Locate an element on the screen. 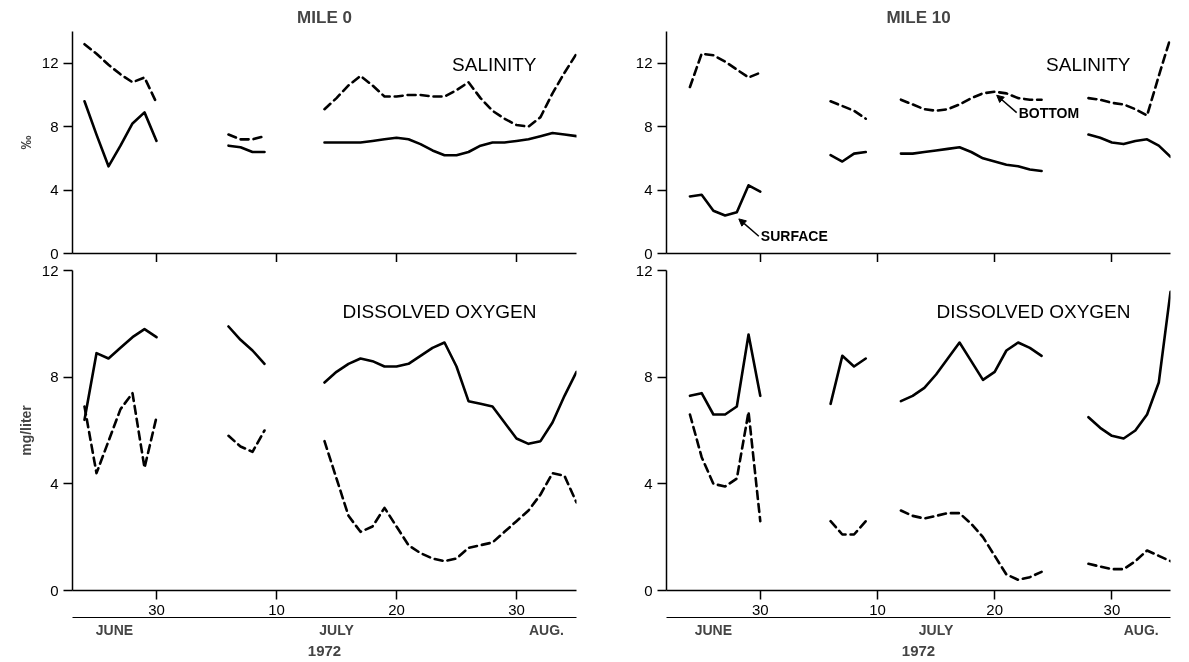  annotation: SURFACE is located at coordinates (794, 236).